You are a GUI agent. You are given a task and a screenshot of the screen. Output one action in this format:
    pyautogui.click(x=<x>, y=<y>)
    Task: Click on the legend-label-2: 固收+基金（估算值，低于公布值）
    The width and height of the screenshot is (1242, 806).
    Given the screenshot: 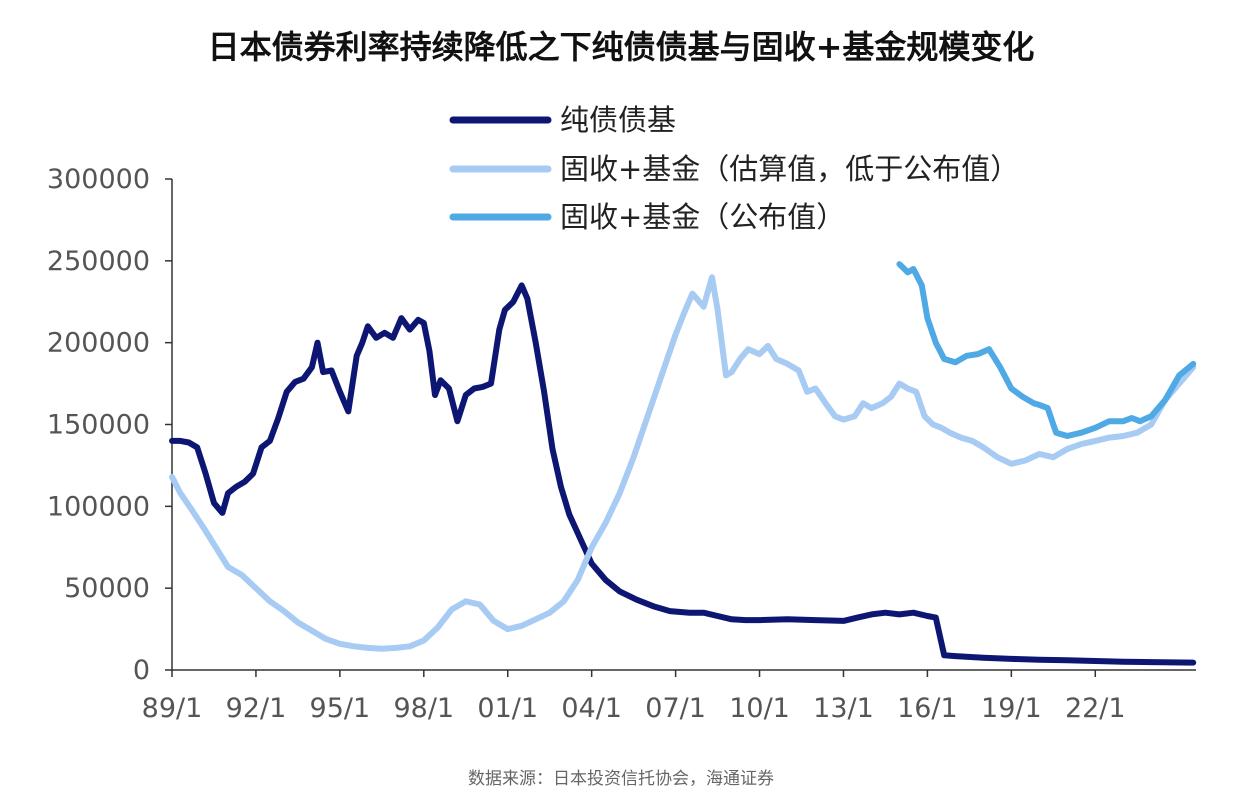 What is the action you would take?
    pyautogui.click(x=789, y=169)
    